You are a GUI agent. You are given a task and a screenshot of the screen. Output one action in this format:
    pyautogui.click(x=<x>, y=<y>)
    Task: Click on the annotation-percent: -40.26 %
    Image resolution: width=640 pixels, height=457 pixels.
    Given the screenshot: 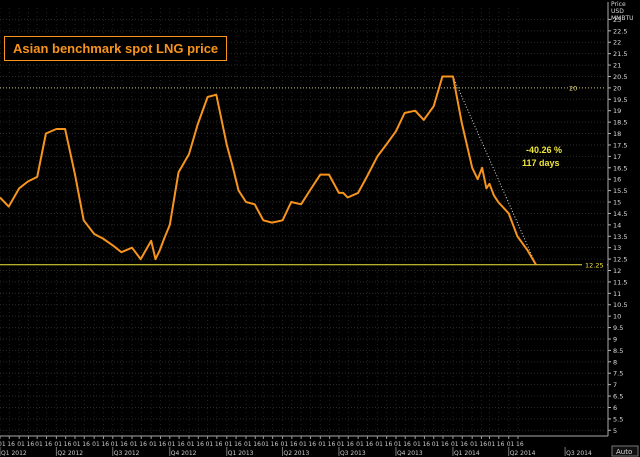 What is the action you would take?
    pyautogui.click(x=544, y=150)
    